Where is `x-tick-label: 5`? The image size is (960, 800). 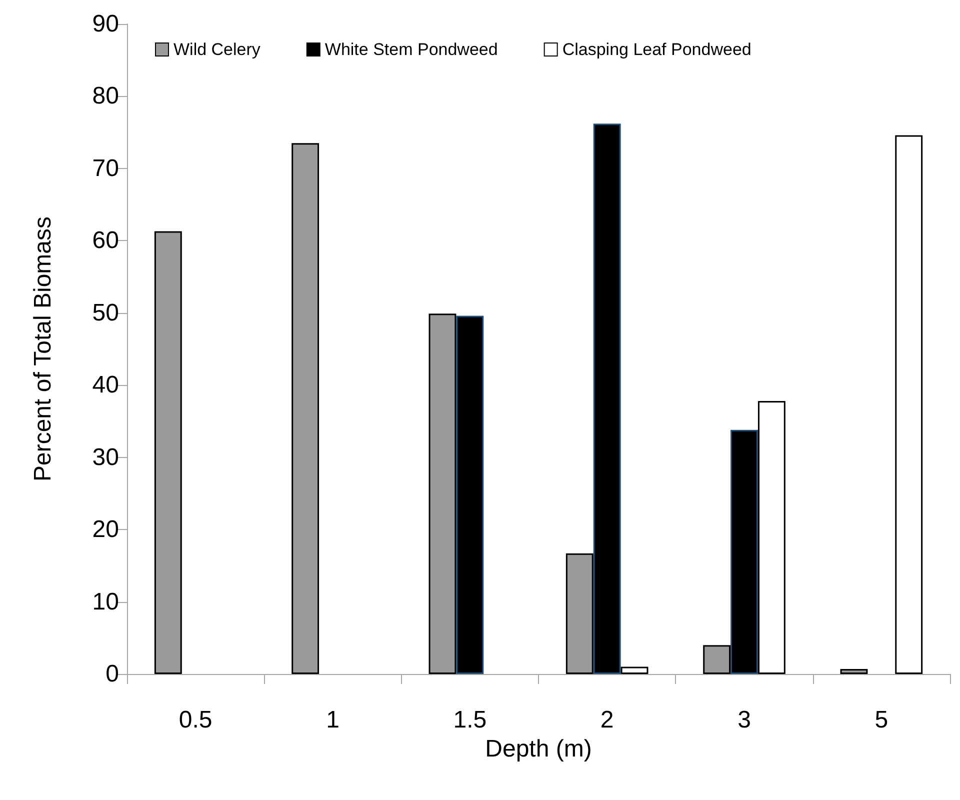 x-tick-label: 5 is located at coordinates (881, 720).